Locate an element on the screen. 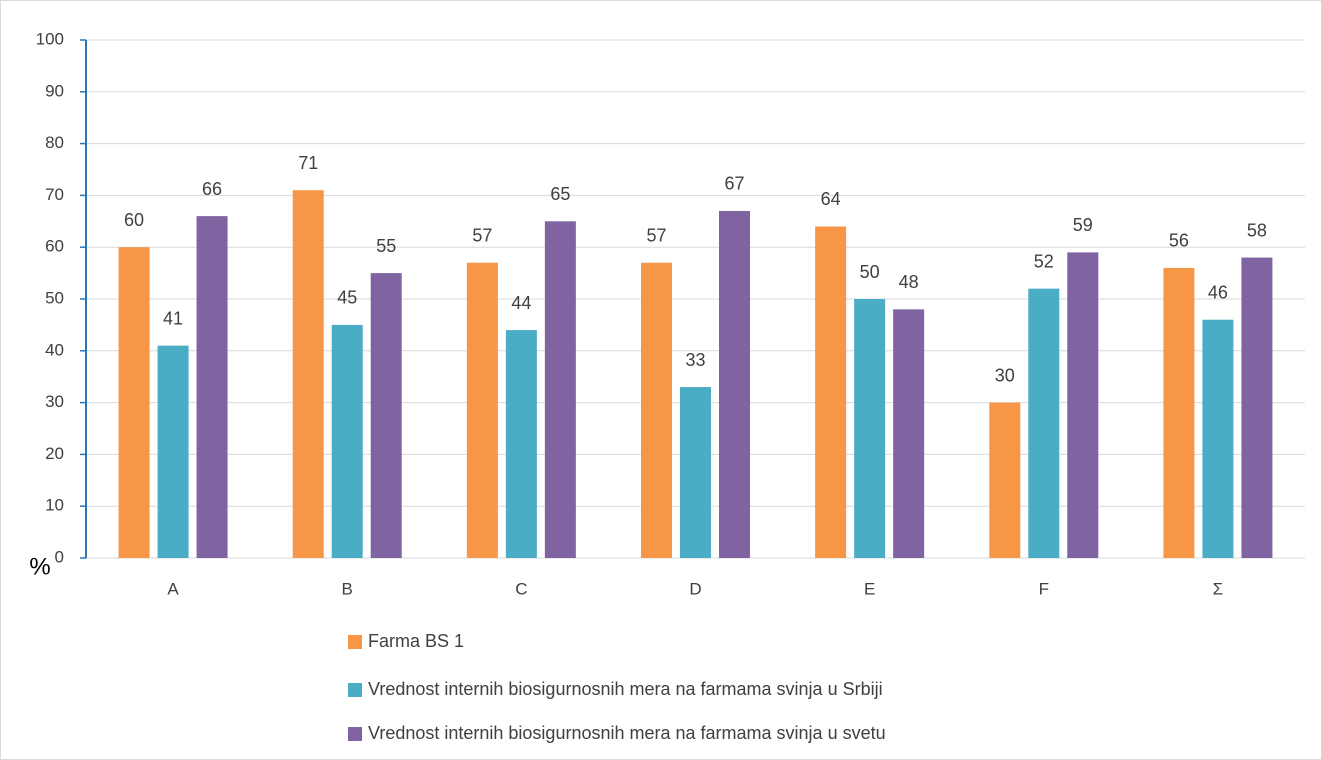 The width and height of the screenshot is (1322, 760). data-label: 50 is located at coordinates (870, 272).